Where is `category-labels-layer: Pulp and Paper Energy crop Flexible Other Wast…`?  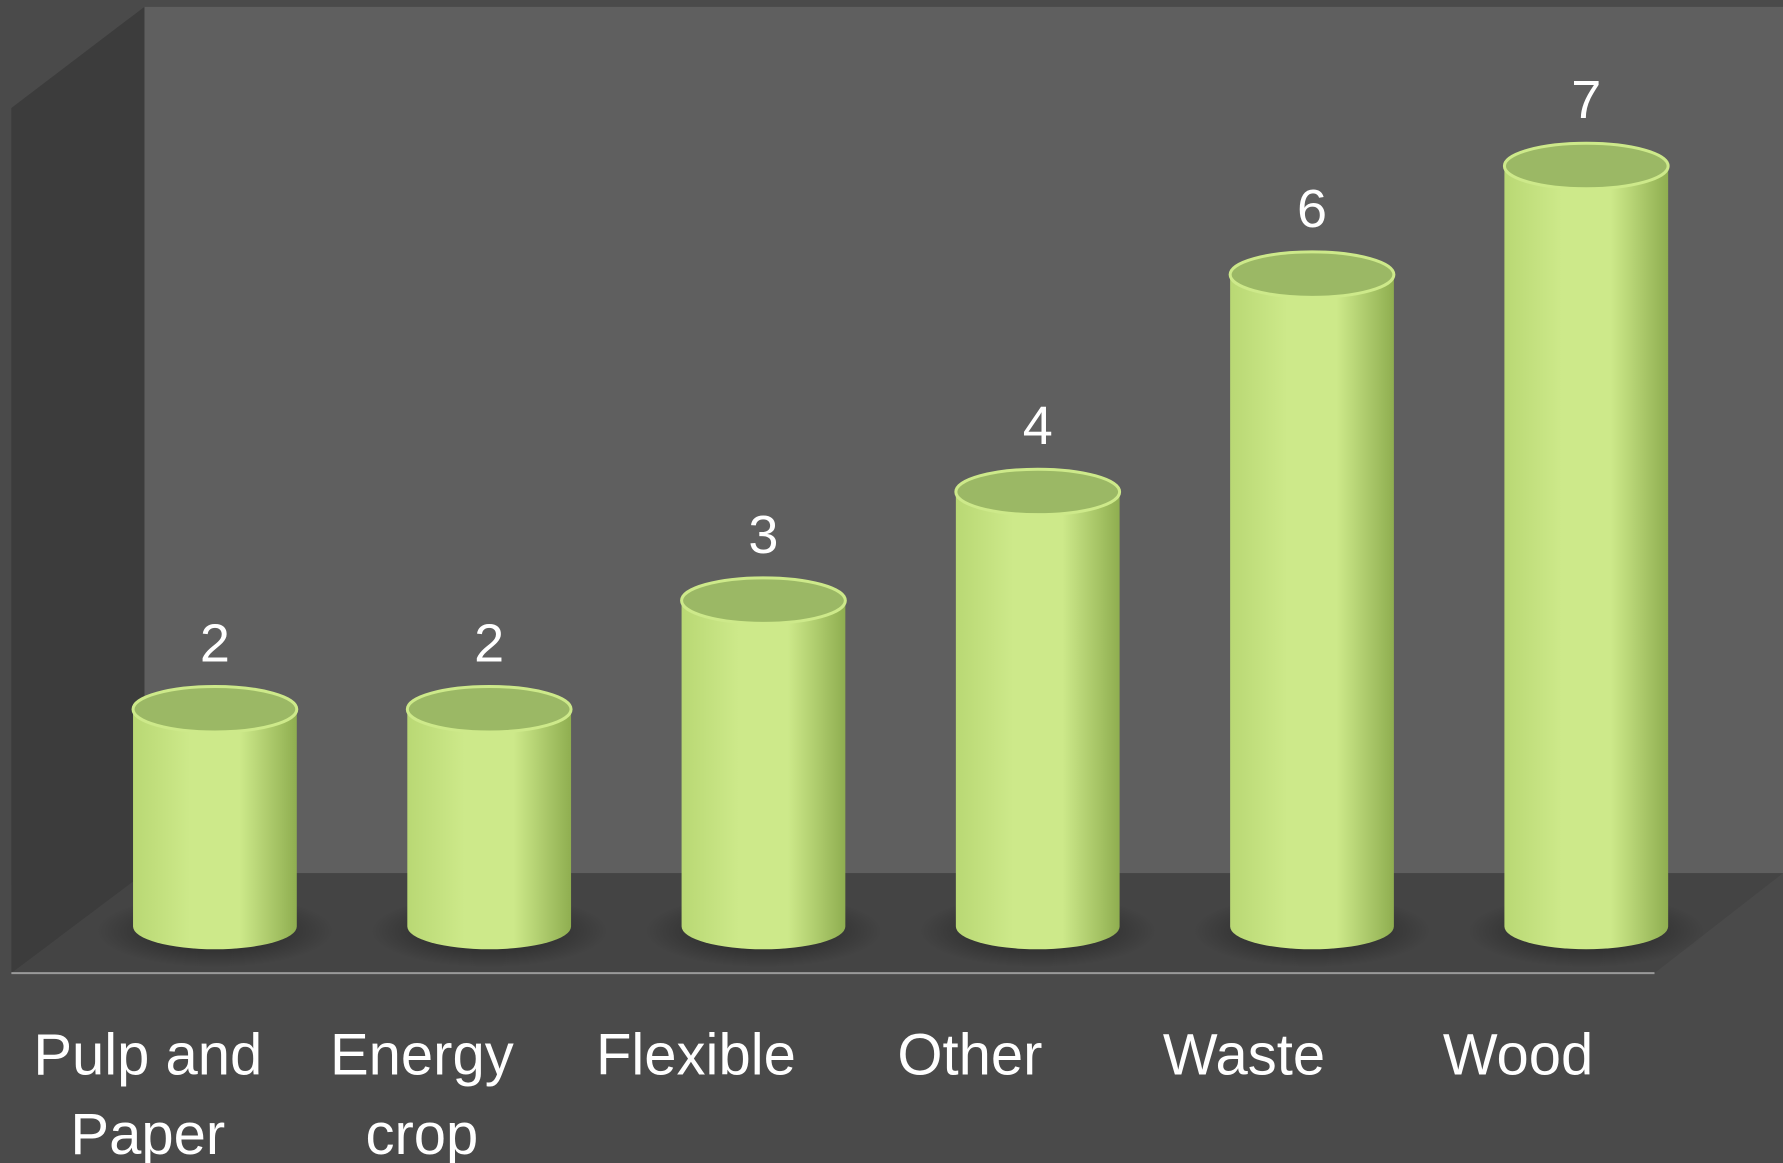 category-labels-layer: Pulp and Paper Energy crop Flexible Other Wast… is located at coordinates (813, 1092).